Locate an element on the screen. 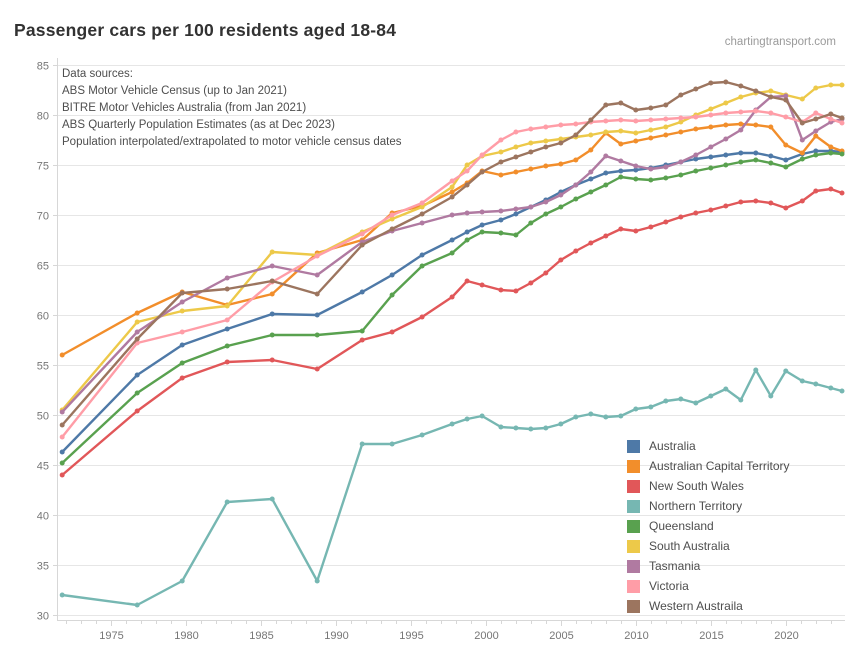 The image size is (850, 660). legend-item-tasmania: Tasmania is located at coordinates (708, 566).